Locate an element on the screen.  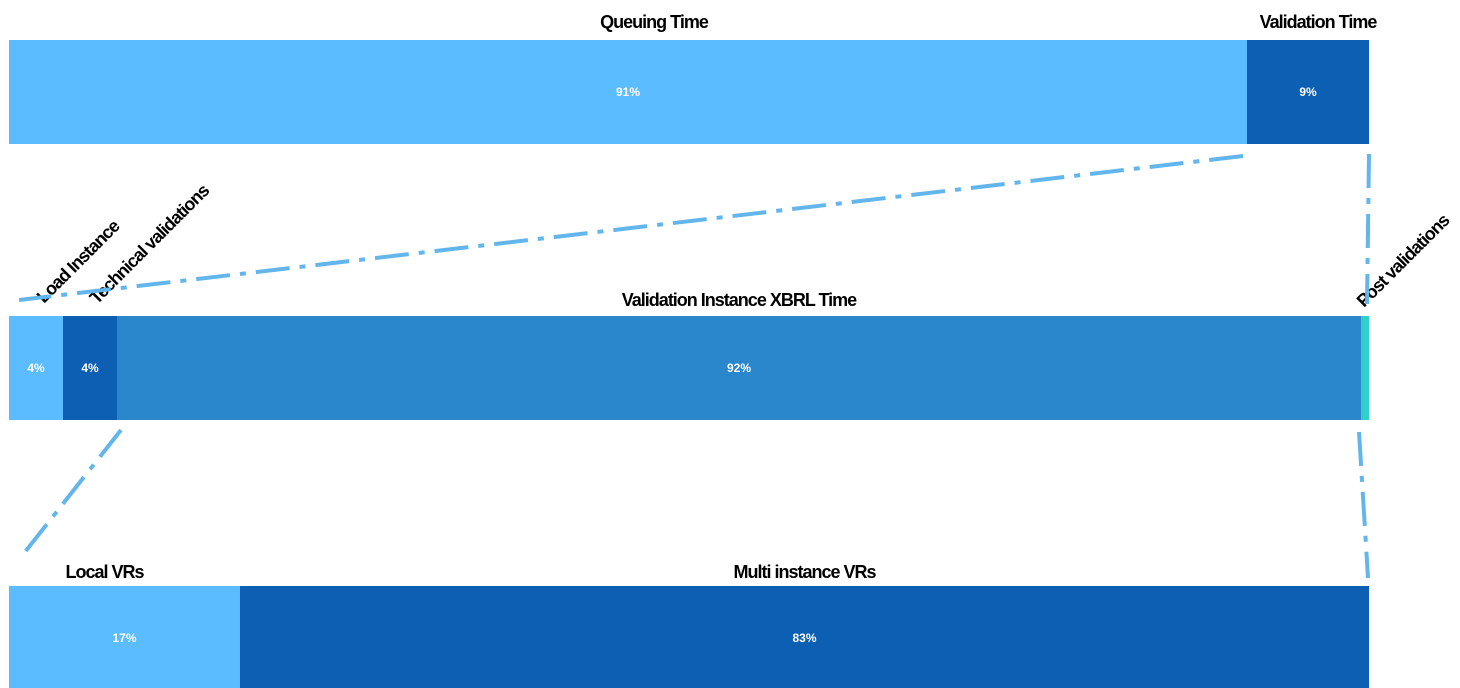
value-label-local-vrs: 17% is located at coordinates (124, 638).